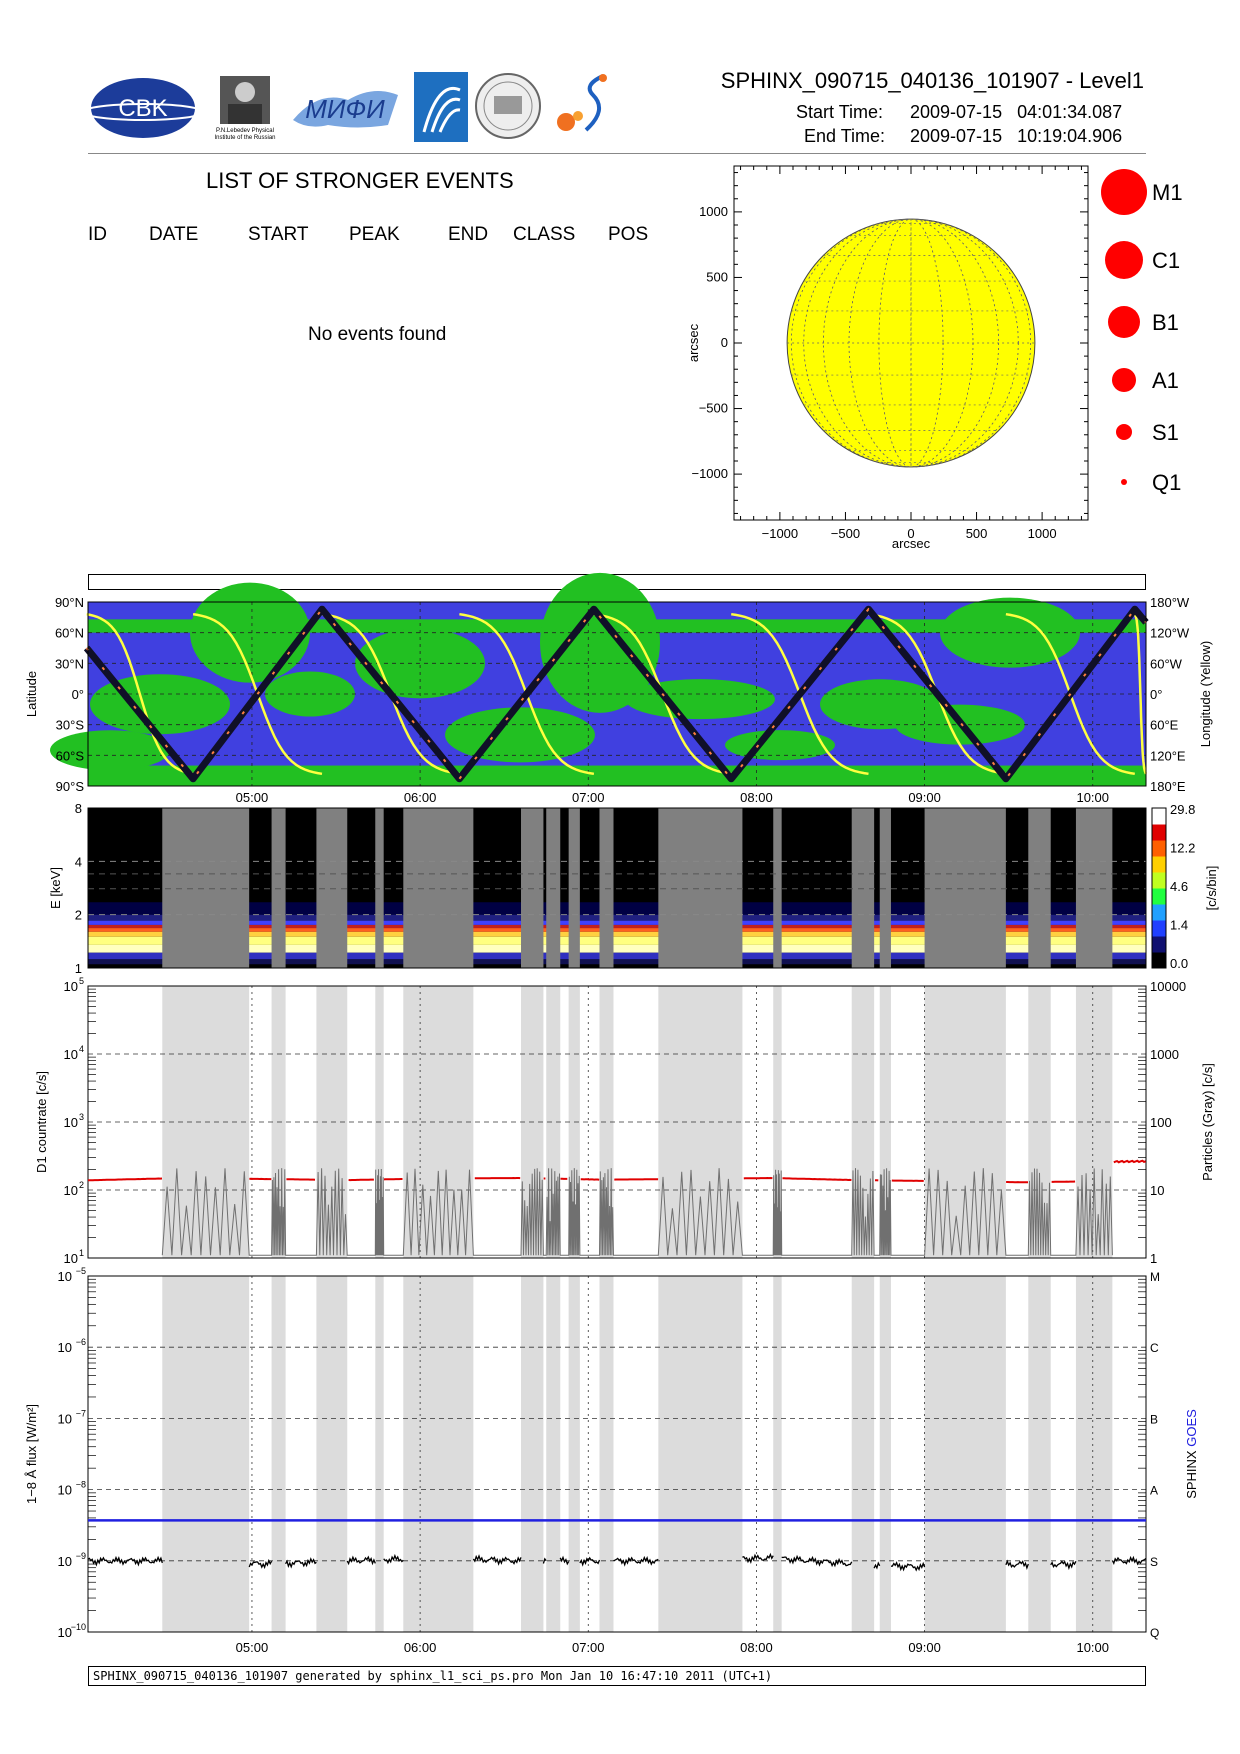 Image resolution: width=1240 pixels, height=1754 pixels. What do you see at coordinates (1168, 755) in the screenshot?
I see `orbit-lon-tick: 120°E` at bounding box center [1168, 755].